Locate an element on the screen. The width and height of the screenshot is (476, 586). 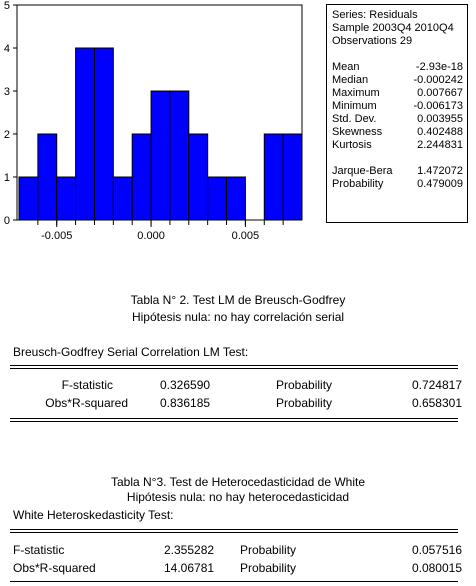
table2-value: 0.836185 is located at coordinates (185, 403).